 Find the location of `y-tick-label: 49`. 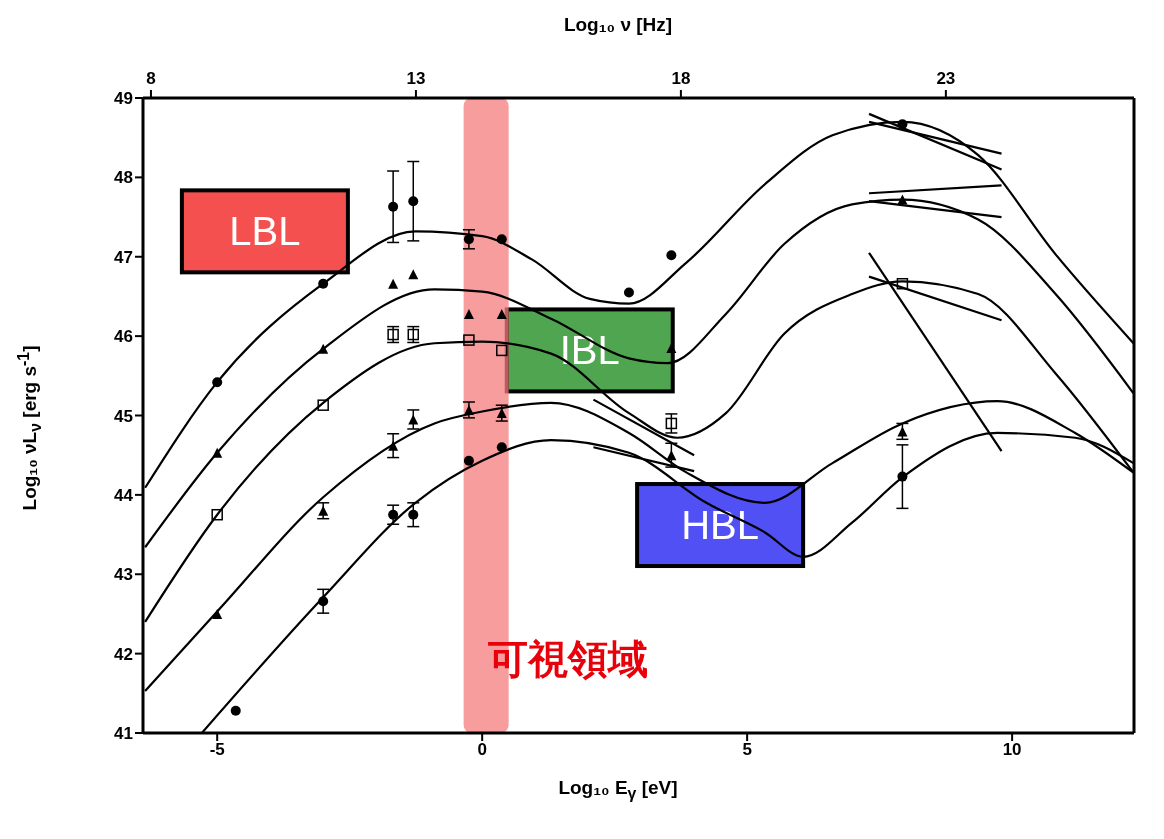

y-tick-label: 49 is located at coordinates (123, 99).